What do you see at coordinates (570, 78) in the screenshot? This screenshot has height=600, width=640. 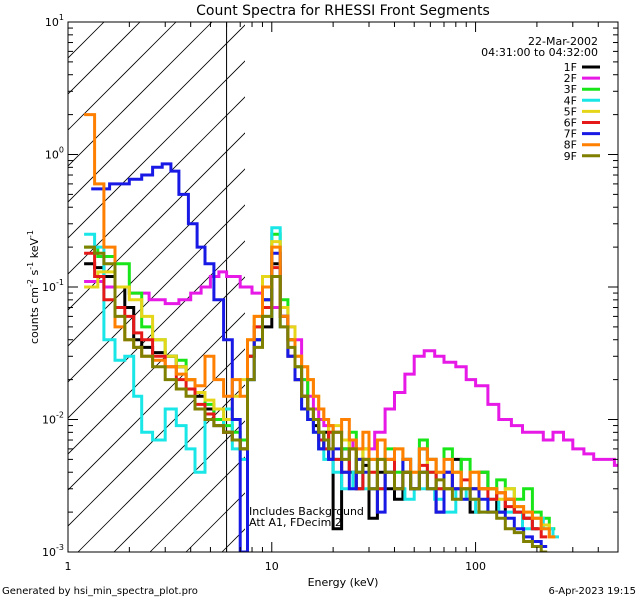 I see `legend-label-2f: 2F` at bounding box center [570, 78].